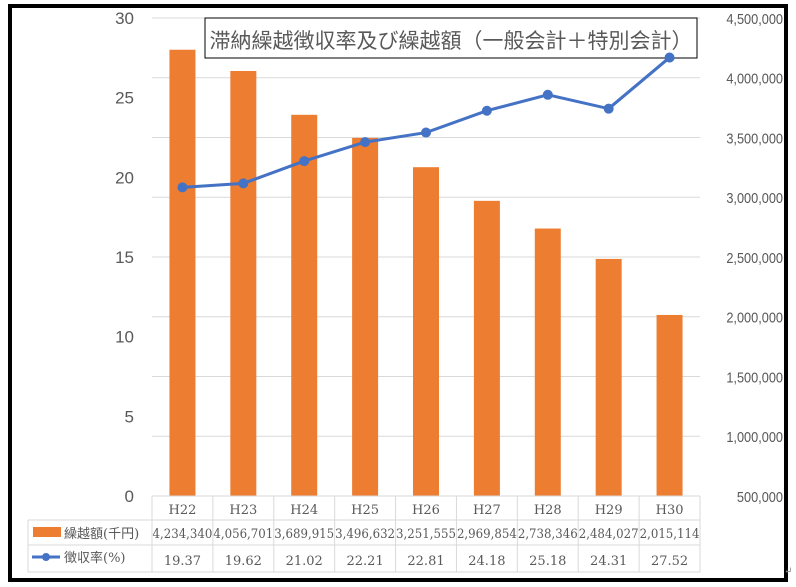 This screenshot has width=796, height=587. What do you see at coordinates (101, 534) in the screenshot?
I see `legend-amount: 繰越額(千円)` at bounding box center [101, 534].